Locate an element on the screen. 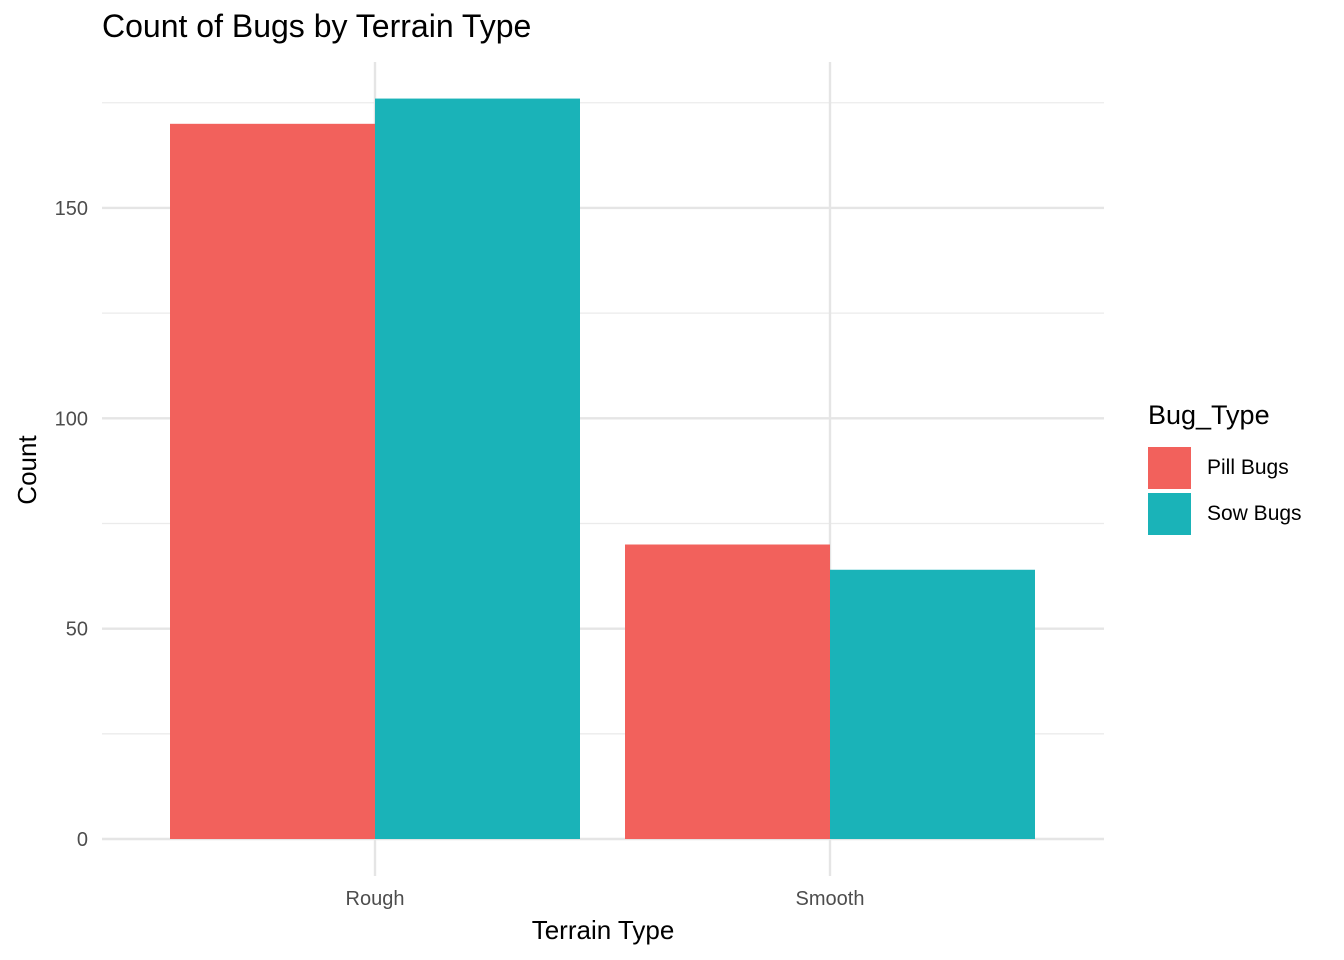 The width and height of the screenshot is (1344, 960). legend-items: Pill Bugs Sow Bugs is located at coordinates (1225, 491).